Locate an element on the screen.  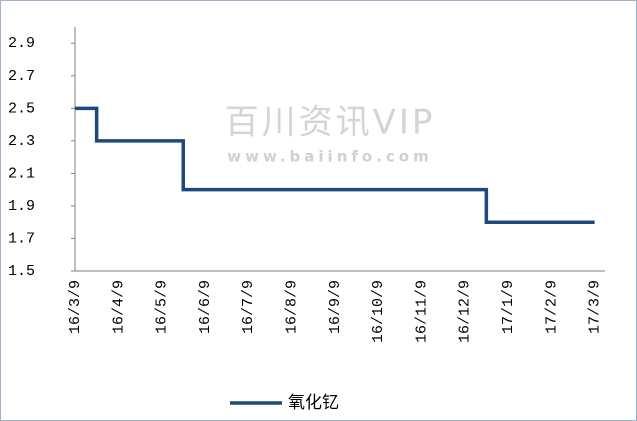
y-tick-label: 2.5 is located at coordinates (21, 108).